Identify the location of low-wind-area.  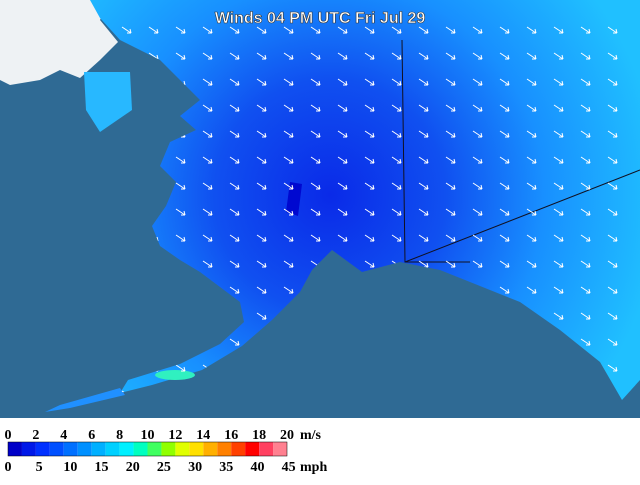
(294, 199).